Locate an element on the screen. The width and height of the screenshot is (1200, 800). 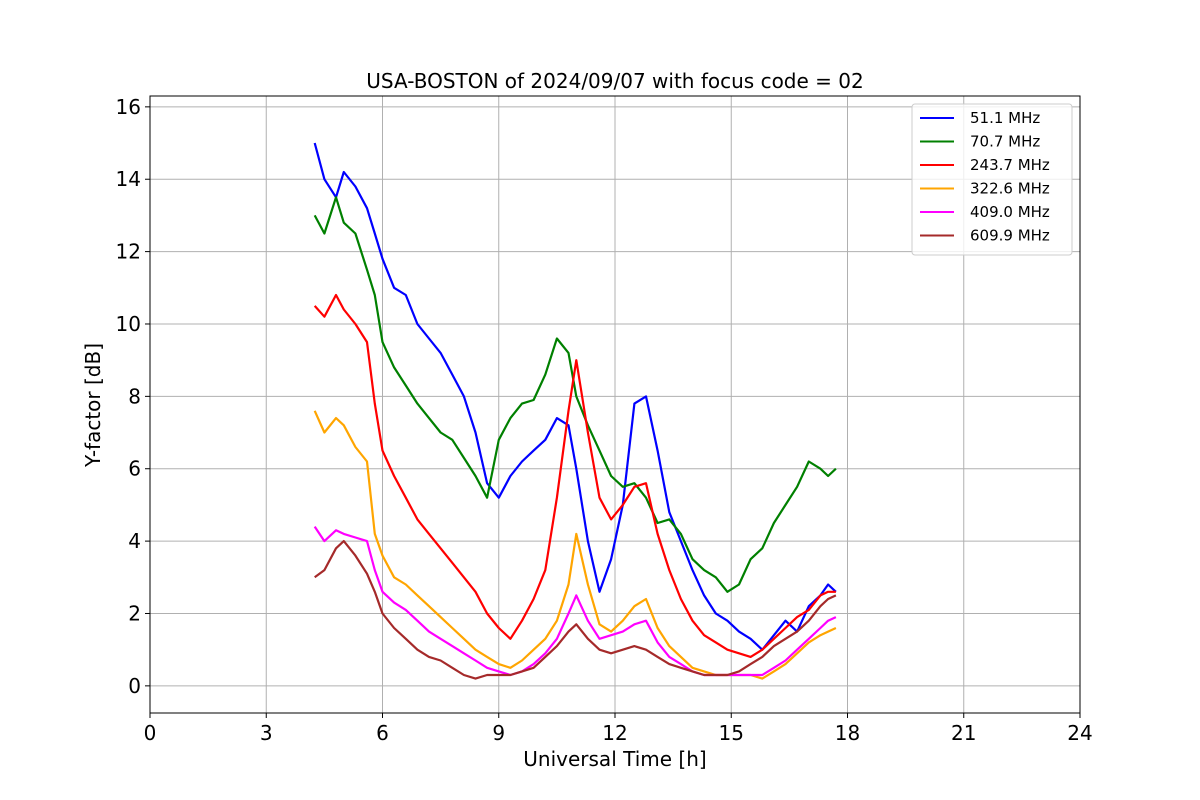
x-tick-label: 18 is located at coordinates (847, 733).